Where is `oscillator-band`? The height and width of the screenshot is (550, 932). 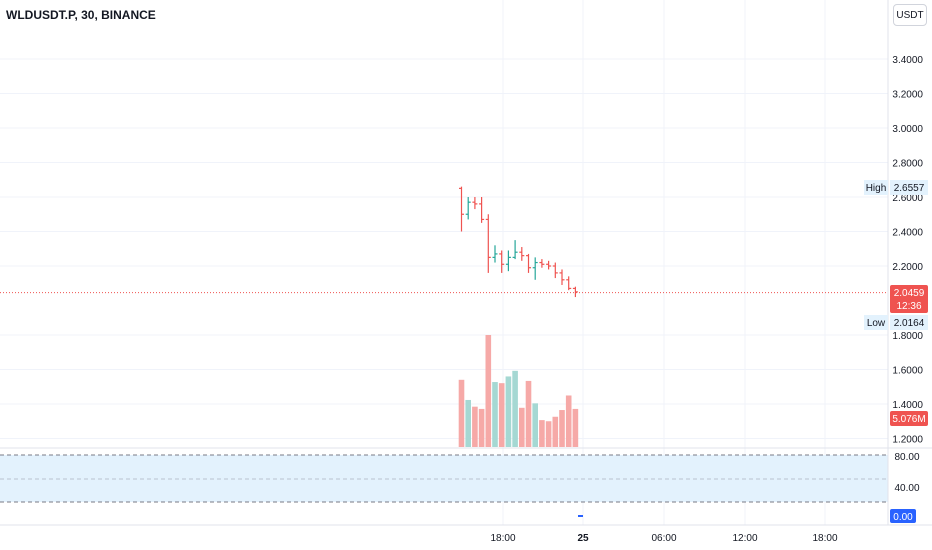
oscillator-band is located at coordinates (444, 478).